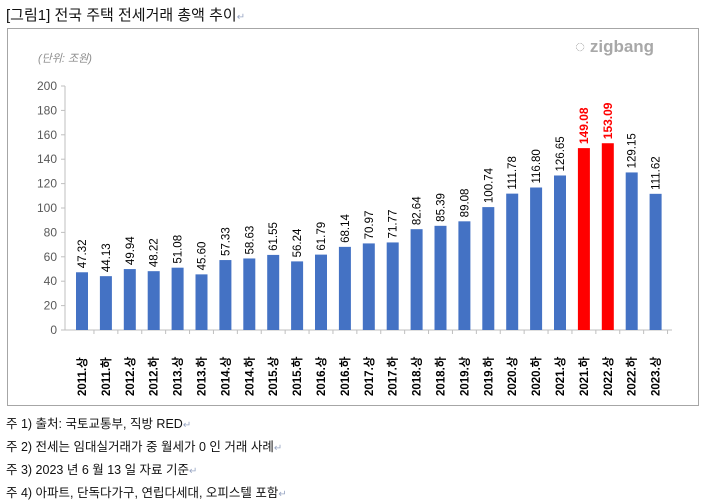 The height and width of the screenshot is (502, 710). Describe the element at coordinates (65, 59) in the screenshot. I see `unit-label: (단위: 조원)` at that location.